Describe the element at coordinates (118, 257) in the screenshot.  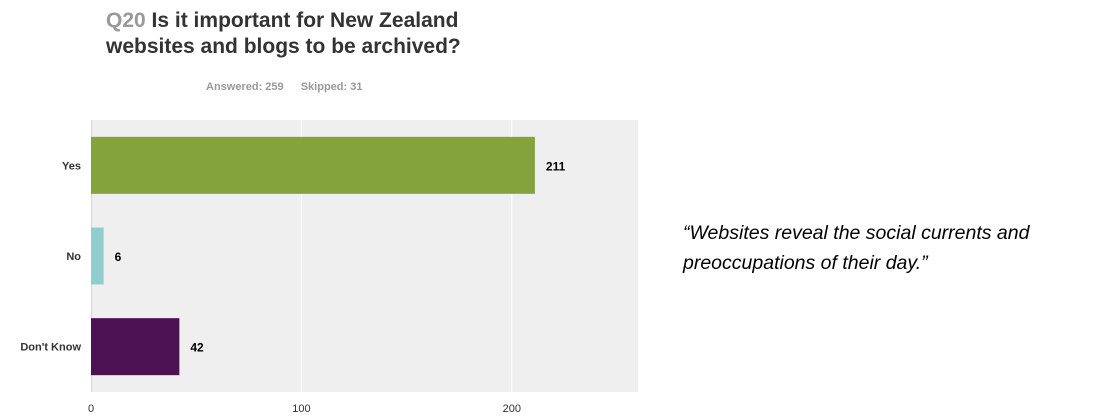
I see `data-label-1: 6` at that location.